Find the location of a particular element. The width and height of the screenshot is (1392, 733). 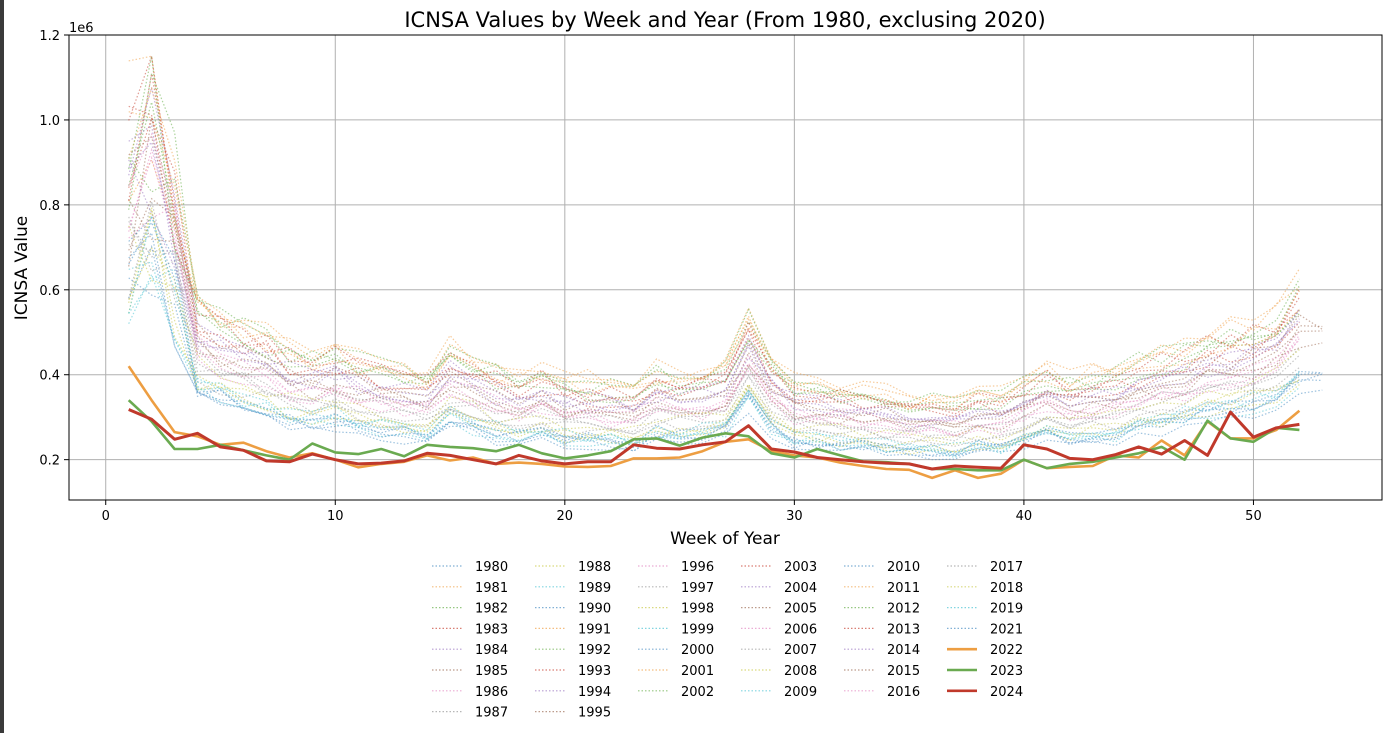

legend-label-1995: 1995 is located at coordinates (594, 713).